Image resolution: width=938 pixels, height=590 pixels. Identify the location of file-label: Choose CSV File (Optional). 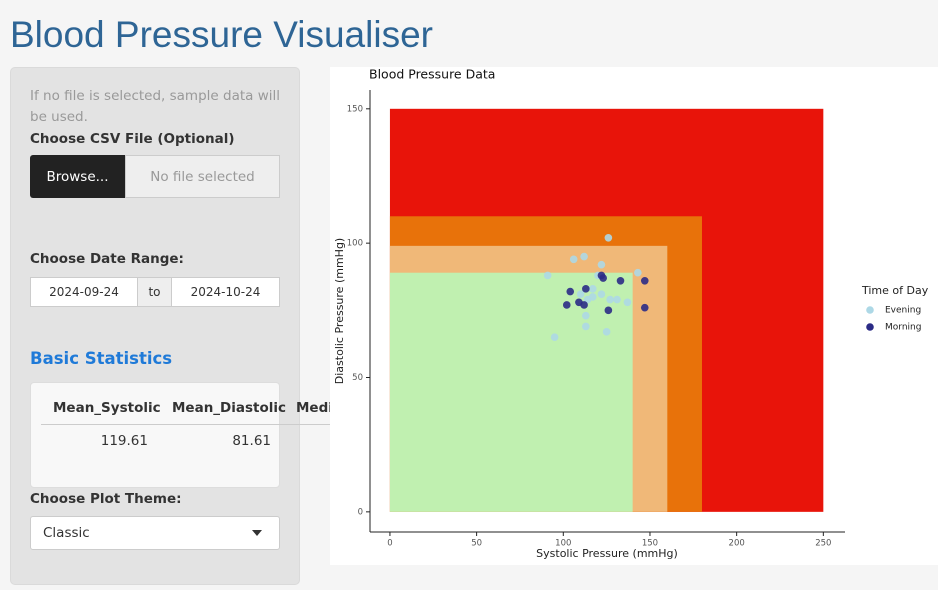
(132, 139).